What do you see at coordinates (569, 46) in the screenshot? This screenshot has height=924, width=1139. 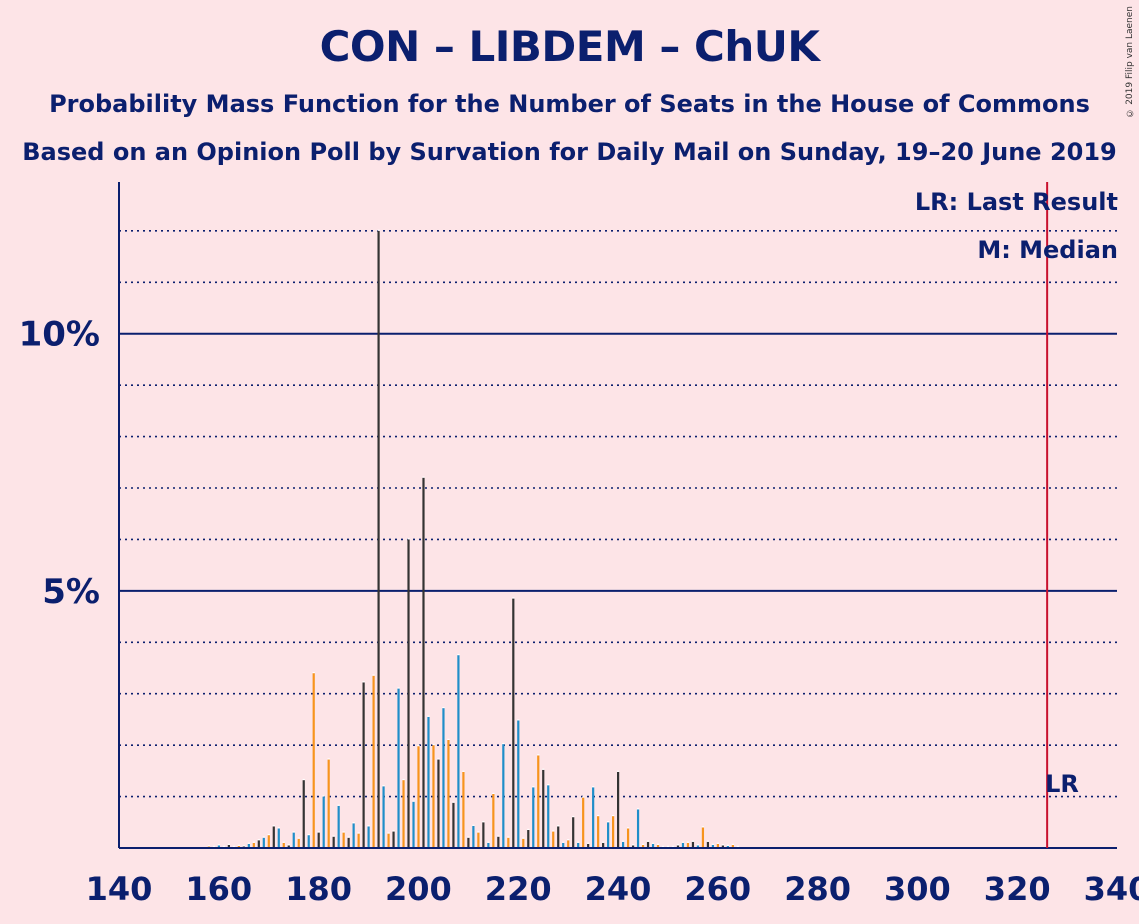 I see `chart-title: CON – LIBDEM – ChUK` at bounding box center [569, 46].